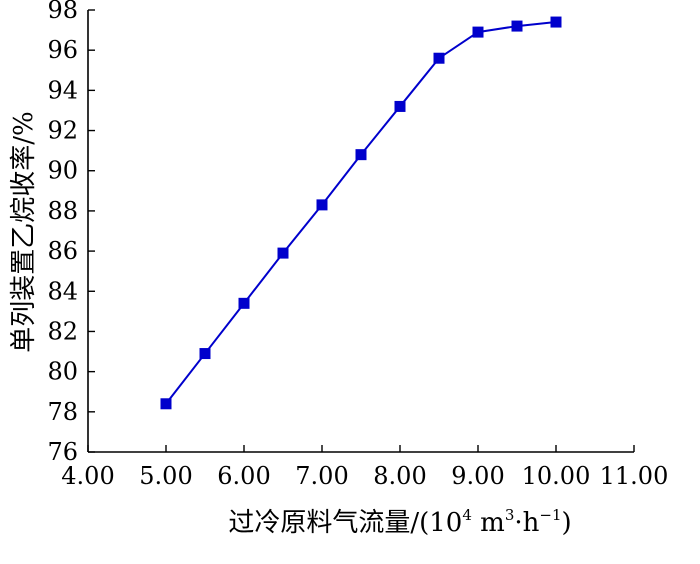  I want to click on x-tick-label: 11.00, so click(634, 476).